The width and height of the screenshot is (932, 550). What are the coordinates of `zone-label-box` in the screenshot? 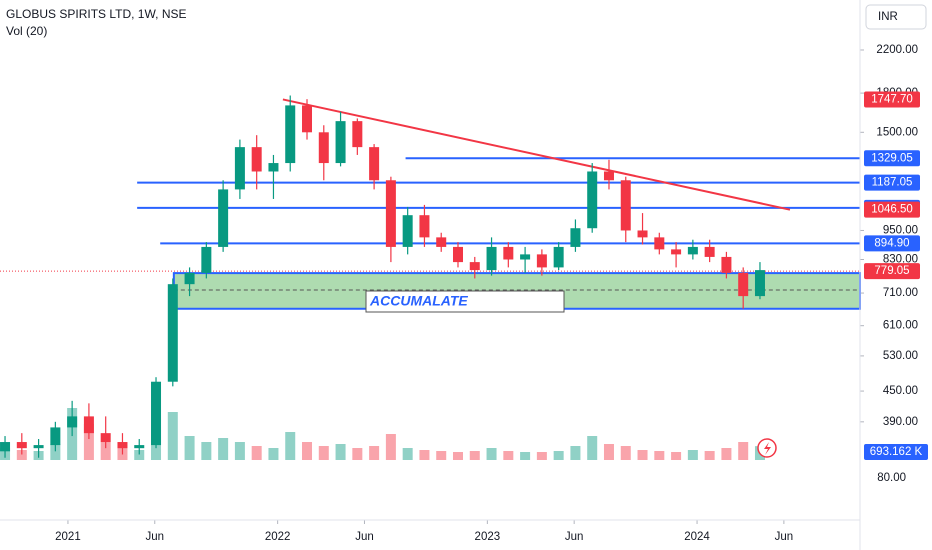 It's located at (465, 301).